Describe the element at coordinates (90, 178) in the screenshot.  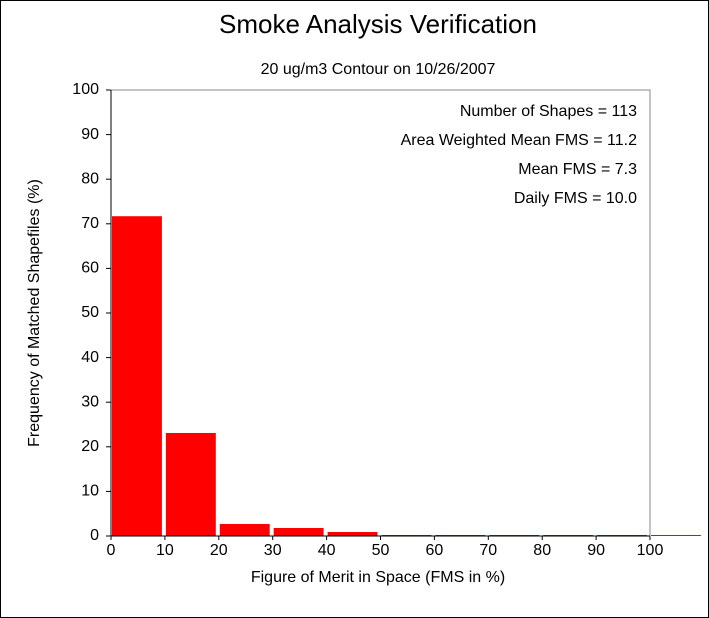
I see `y-tick-label: 80` at that location.